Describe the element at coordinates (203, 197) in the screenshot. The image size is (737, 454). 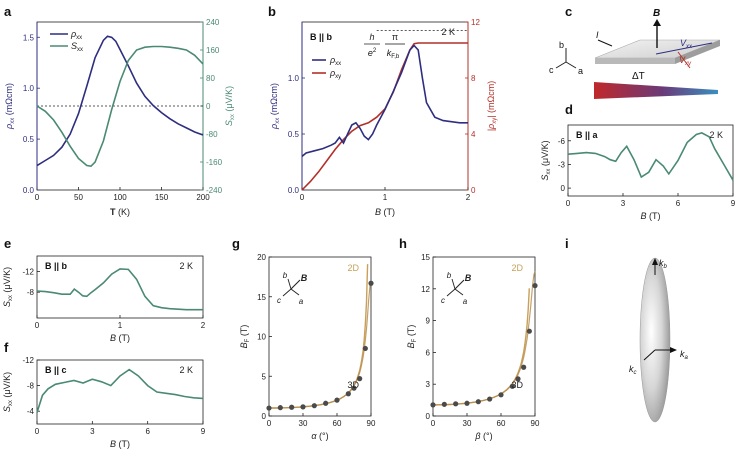
I see `x-tick-label-a-4: 200` at that location.